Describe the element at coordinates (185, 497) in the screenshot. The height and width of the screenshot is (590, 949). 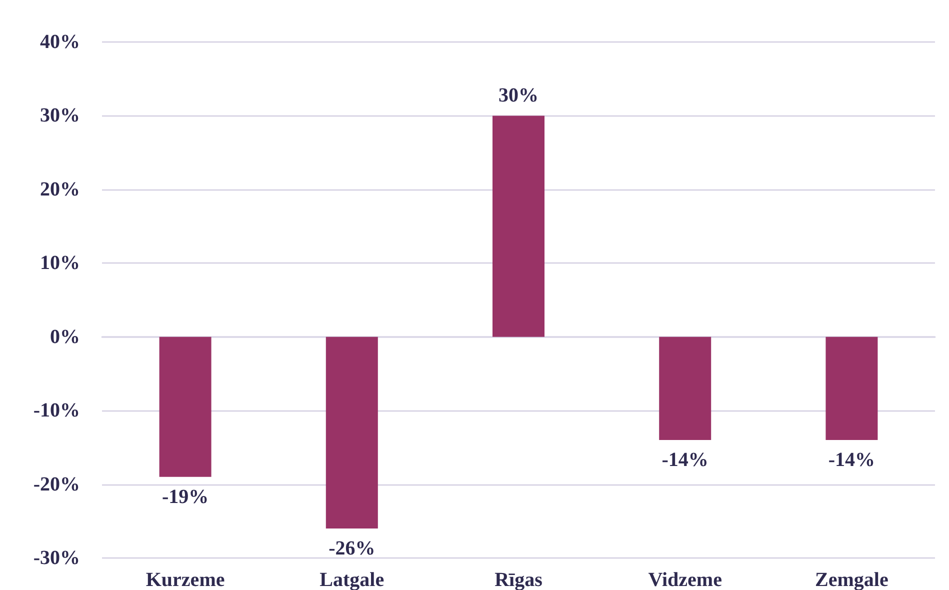
I see `data-label: -19%` at that location.